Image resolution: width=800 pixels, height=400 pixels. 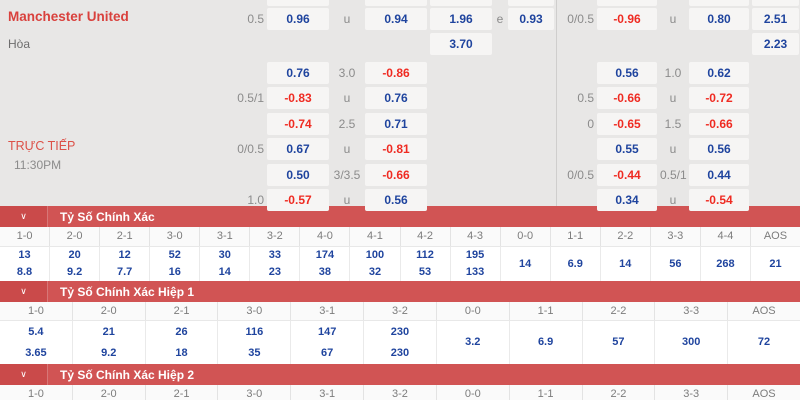 What do you see at coordinates (274, 272) in the screenshot?
I see `score-odds-value: 23` at bounding box center [274, 272].